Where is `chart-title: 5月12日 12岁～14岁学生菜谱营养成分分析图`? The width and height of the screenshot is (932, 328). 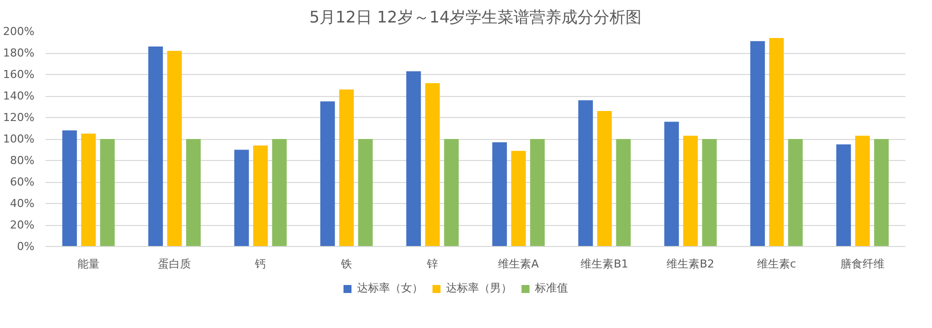 chart-title: 5月12日 12岁～14岁学生菜谱营养成分分析图 is located at coordinates (475, 17).